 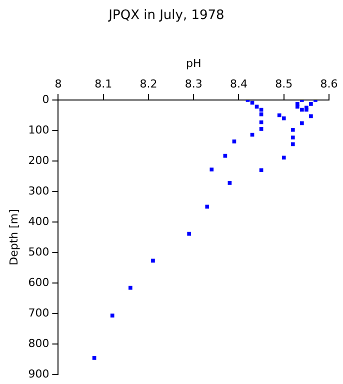 I want to click on x-tick-label: 8.2, so click(x=149, y=83).